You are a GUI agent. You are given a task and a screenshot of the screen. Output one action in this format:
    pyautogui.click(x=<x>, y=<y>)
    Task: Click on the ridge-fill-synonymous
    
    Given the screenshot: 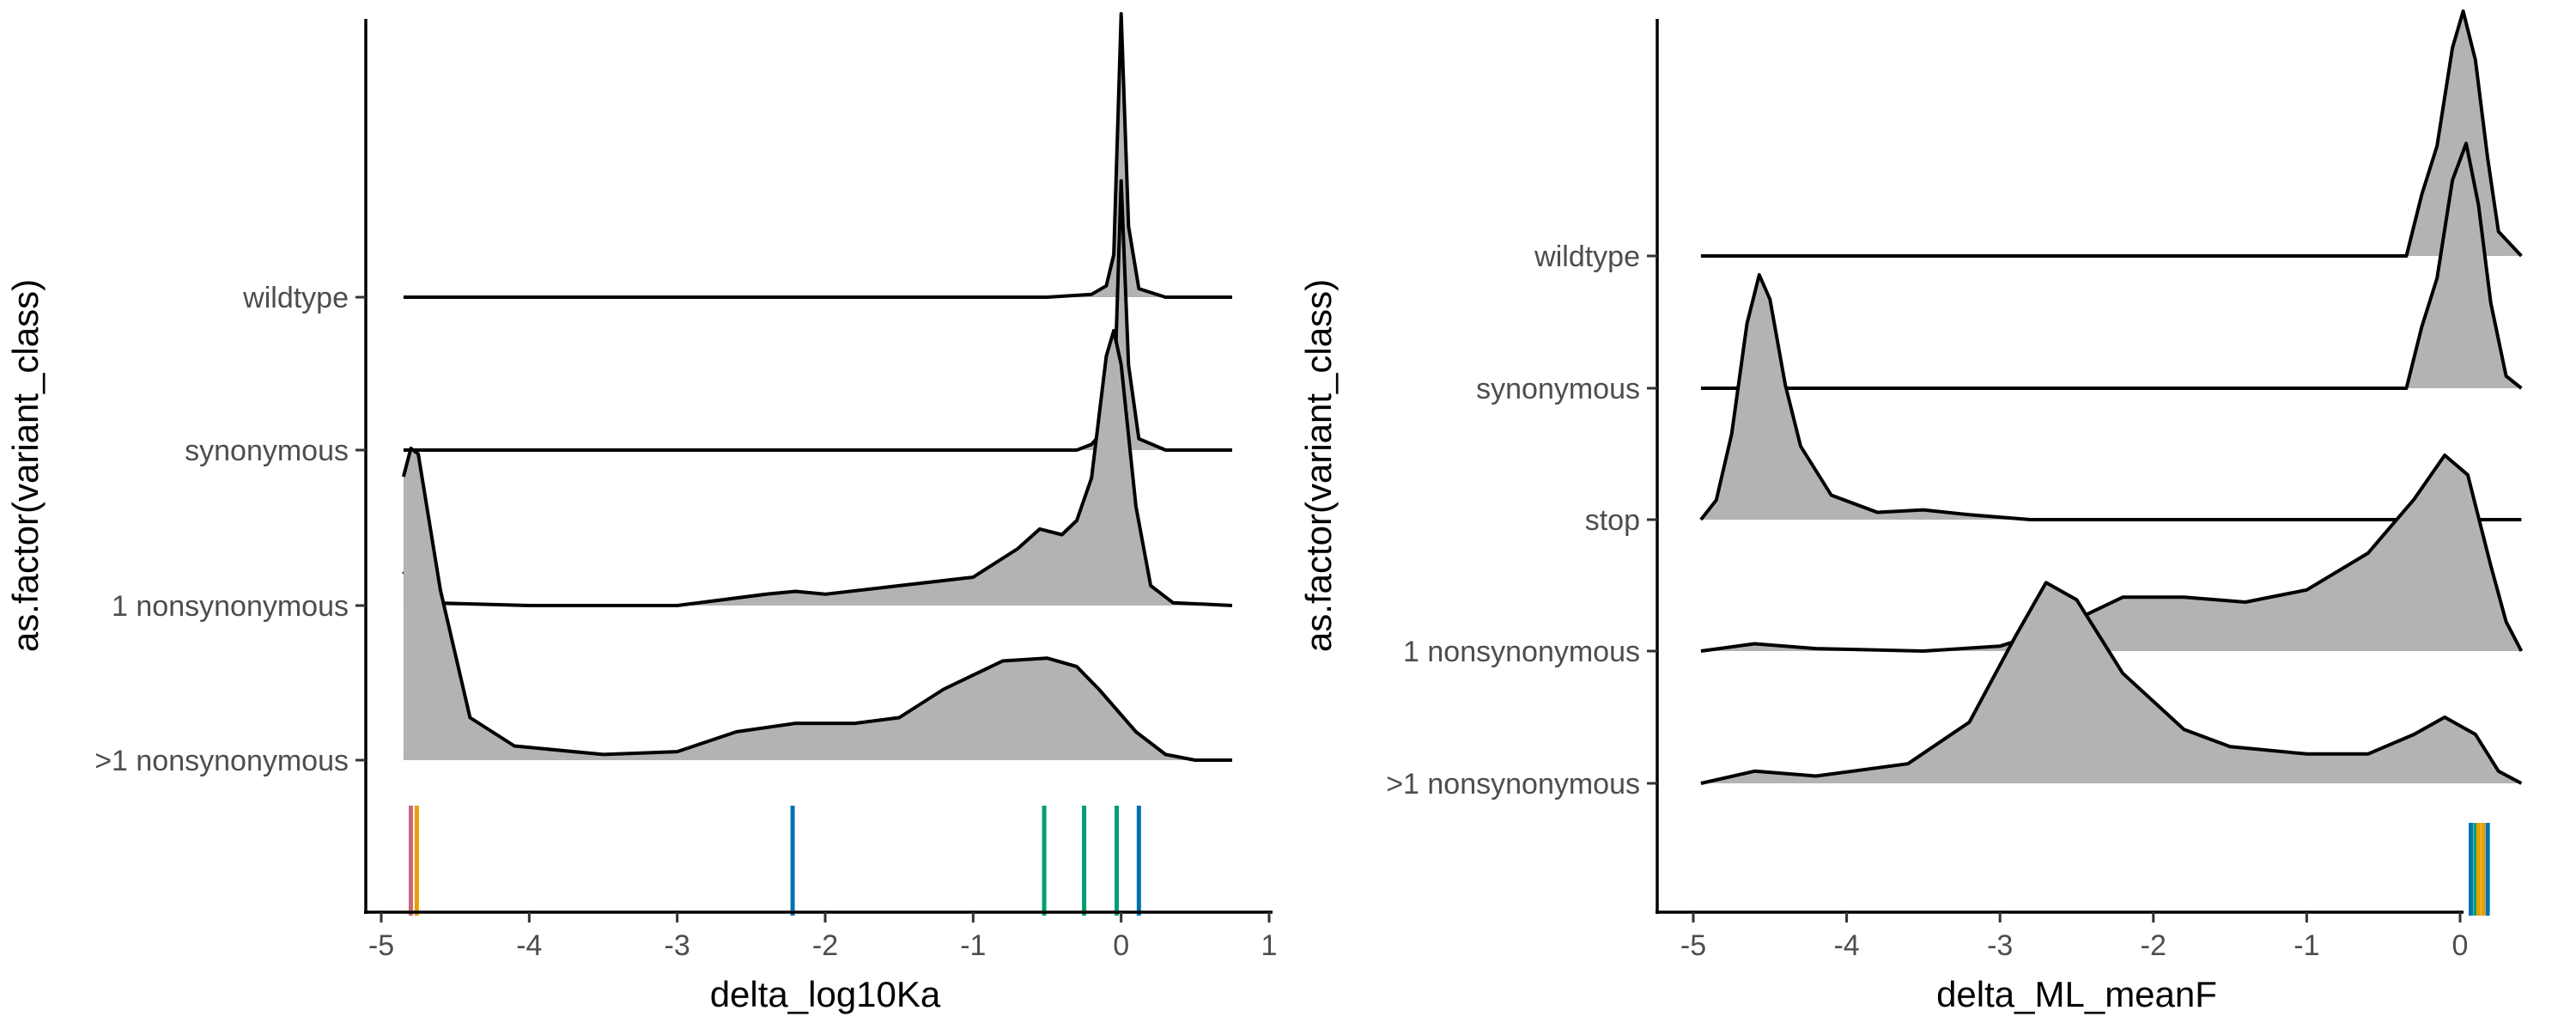 What is the action you would take?
    pyautogui.click(x=2111, y=265)
    